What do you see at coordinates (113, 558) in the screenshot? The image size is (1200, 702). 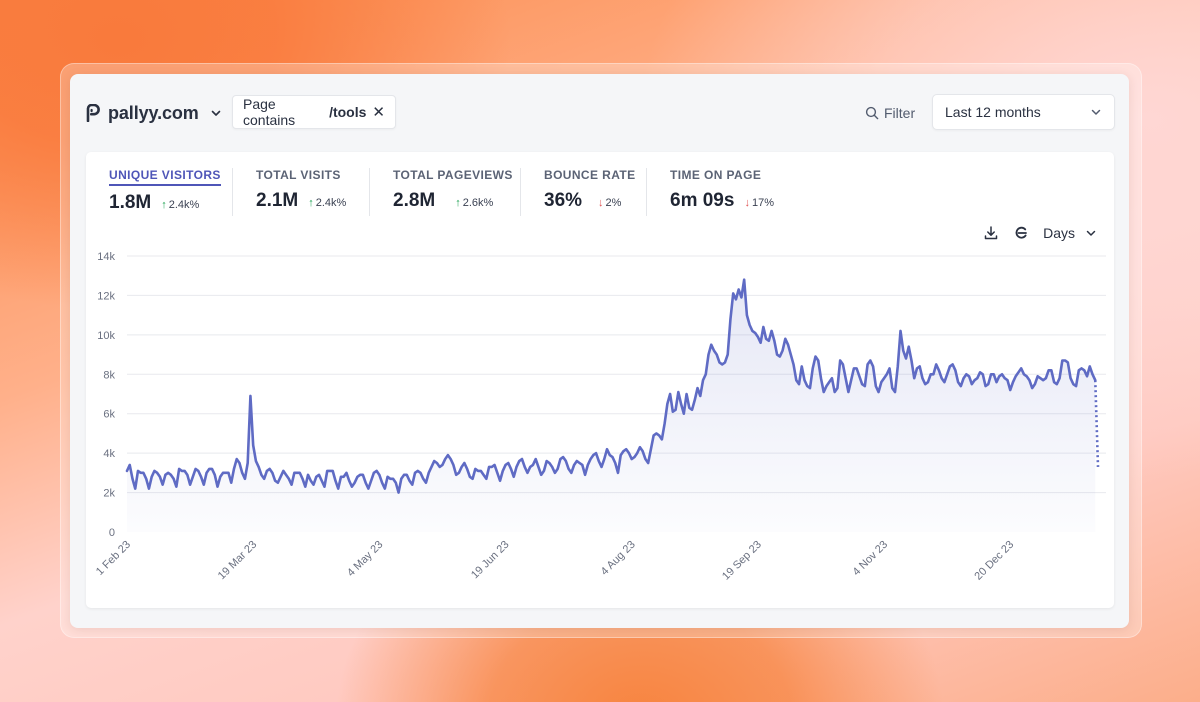 I see `x-tick-label: 1 Feb 23` at bounding box center [113, 558].